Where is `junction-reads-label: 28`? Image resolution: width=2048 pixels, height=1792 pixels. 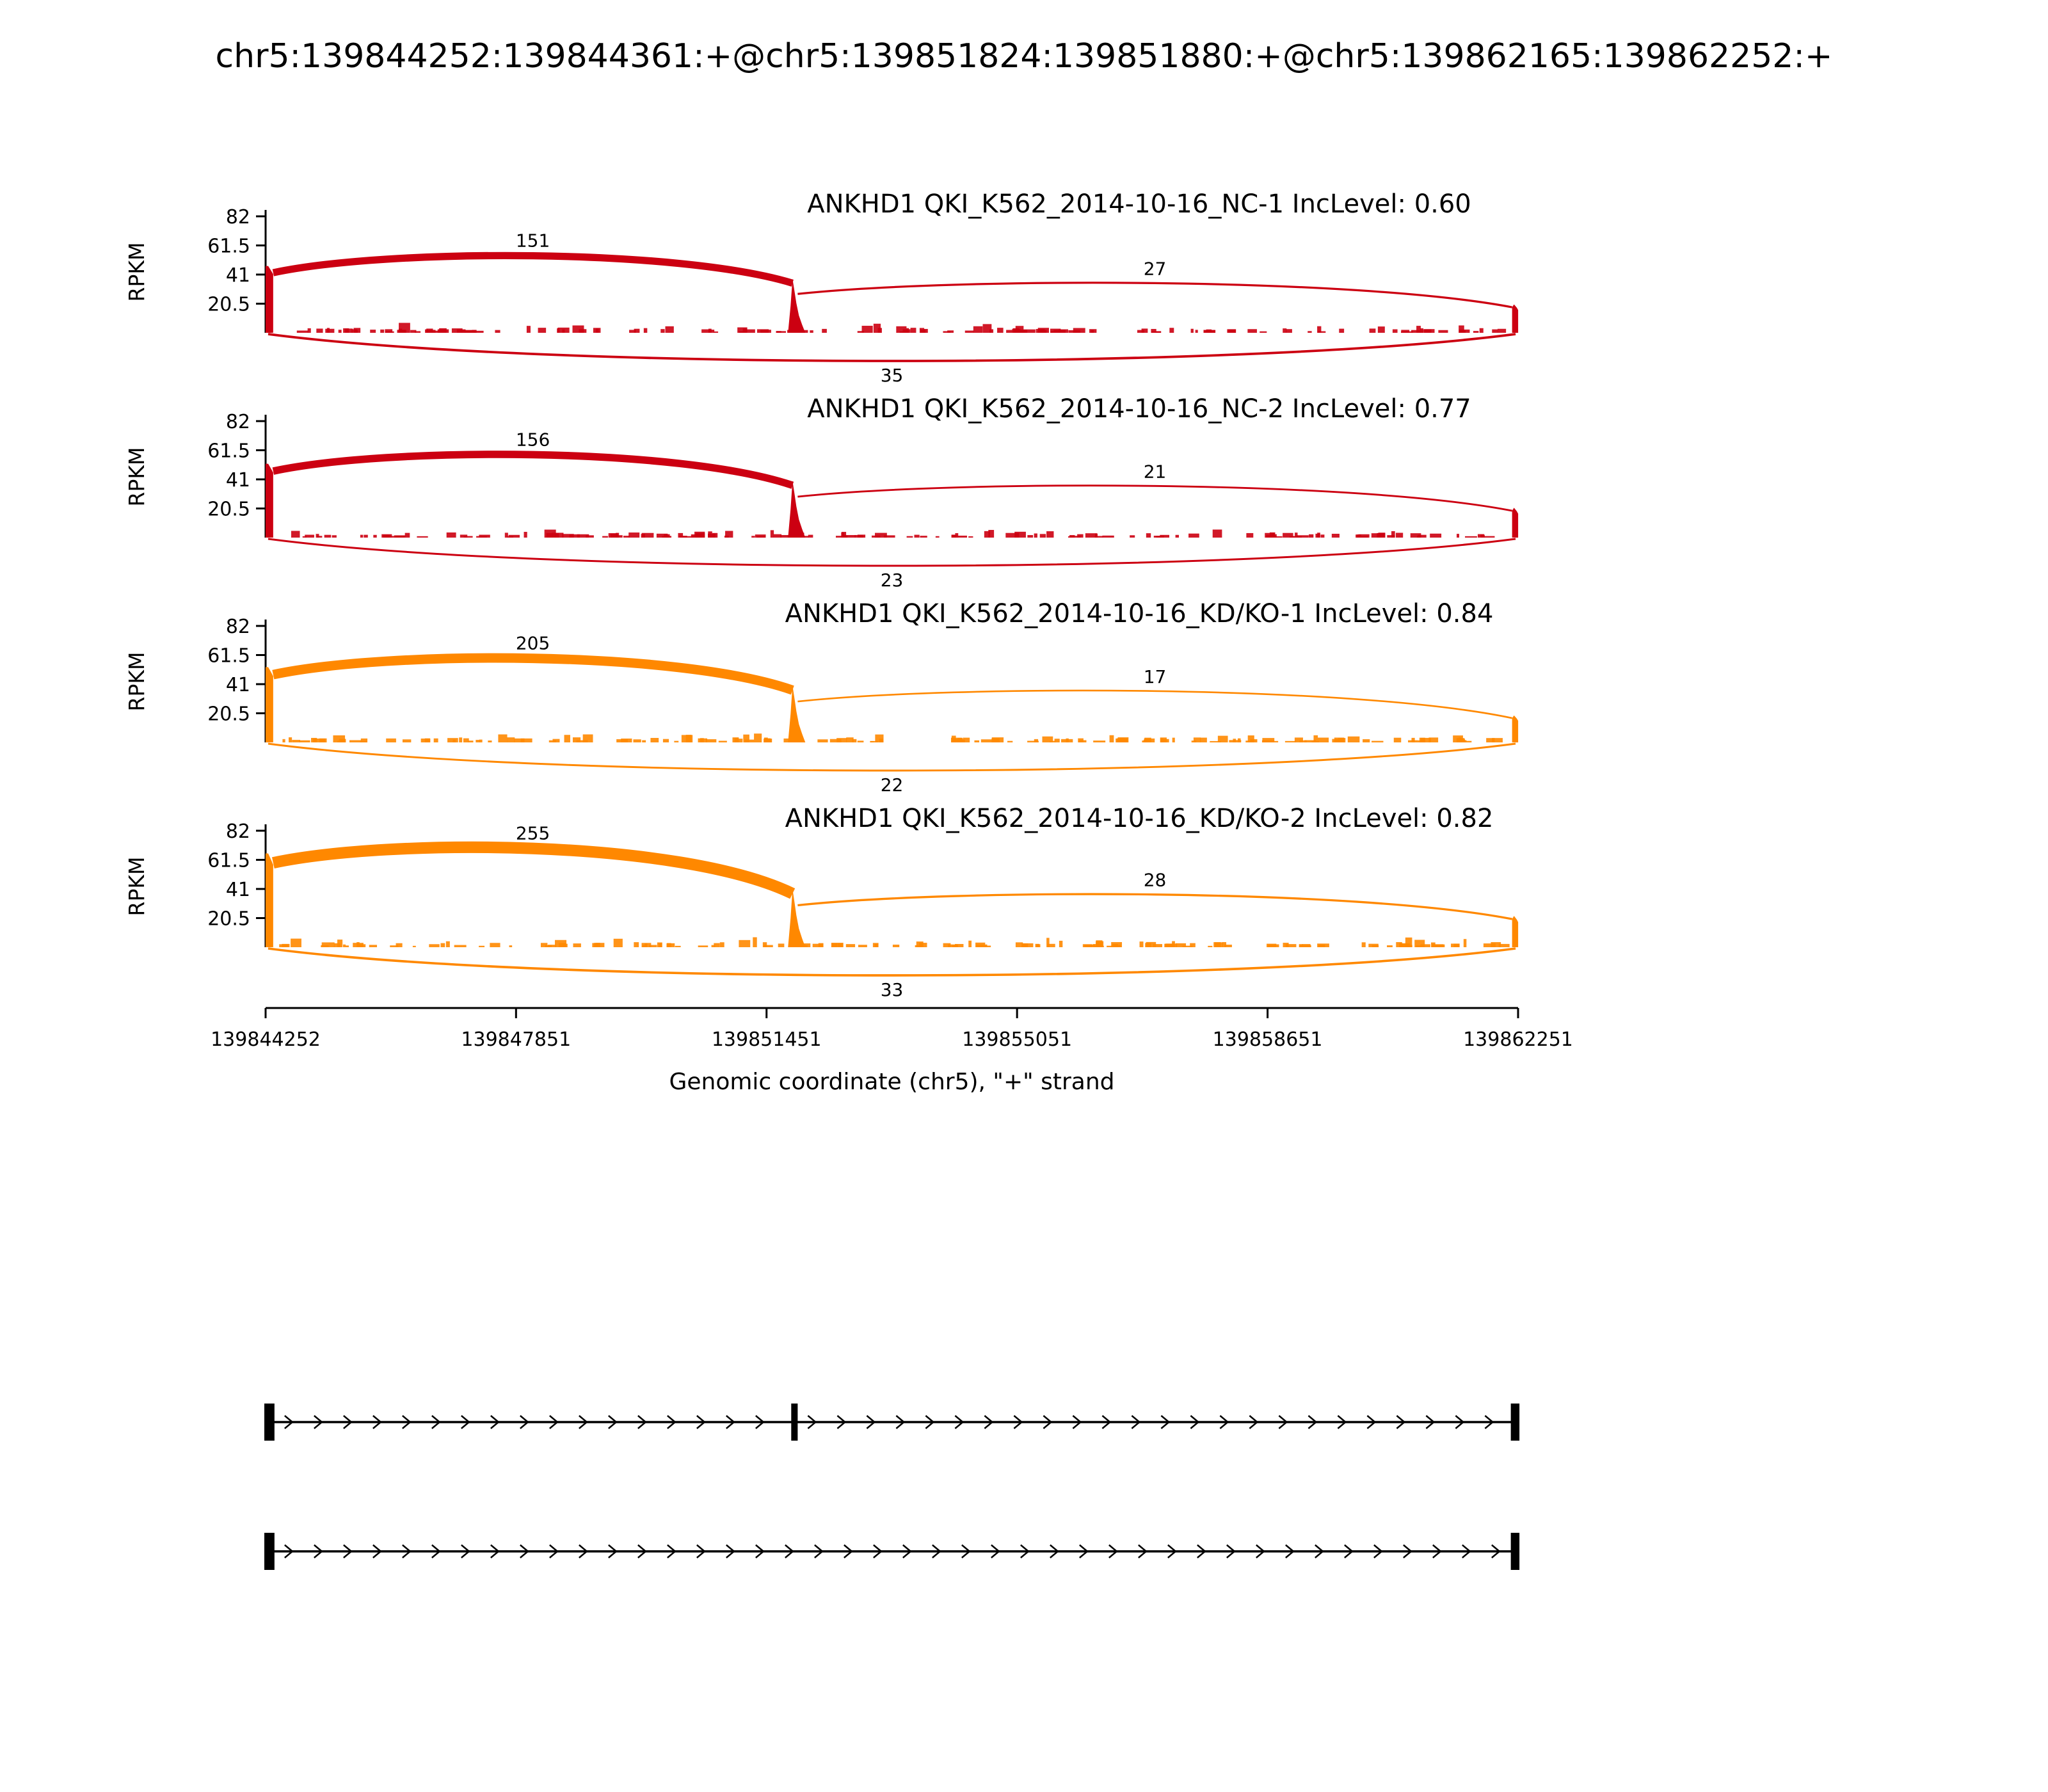 junction-reads-label: 28 is located at coordinates (1155, 880).